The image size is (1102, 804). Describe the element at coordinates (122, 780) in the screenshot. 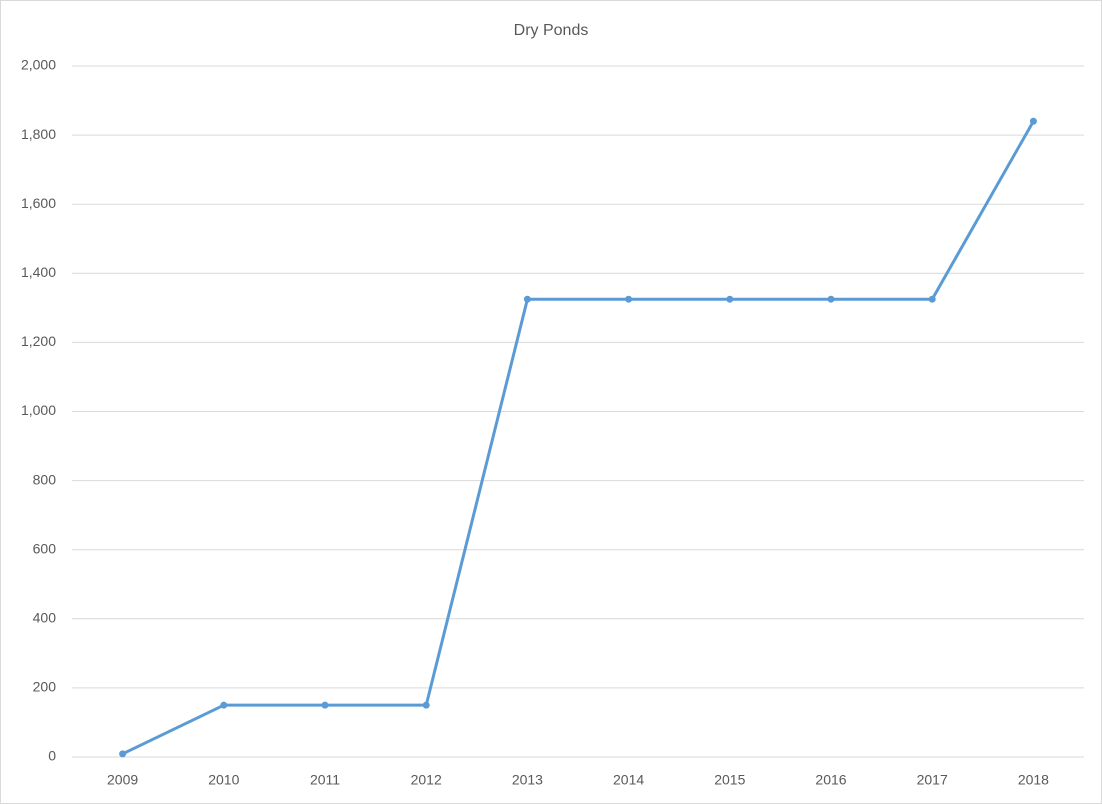

I see `x-tick-label: 2009` at that location.